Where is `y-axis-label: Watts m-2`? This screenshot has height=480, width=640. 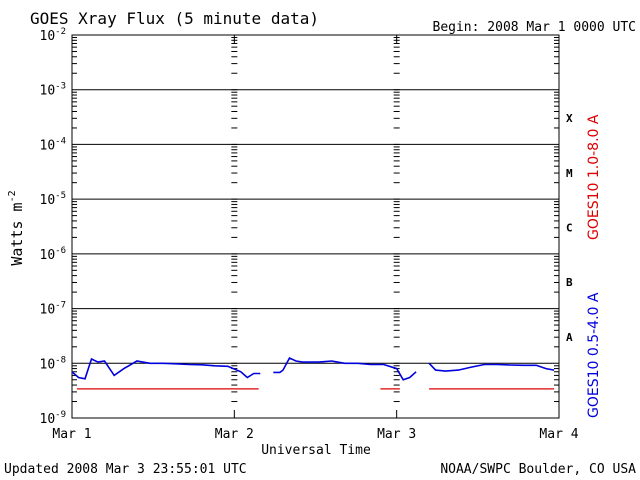
y-axis-label: Watts m-2 is located at coordinates (16, 227).